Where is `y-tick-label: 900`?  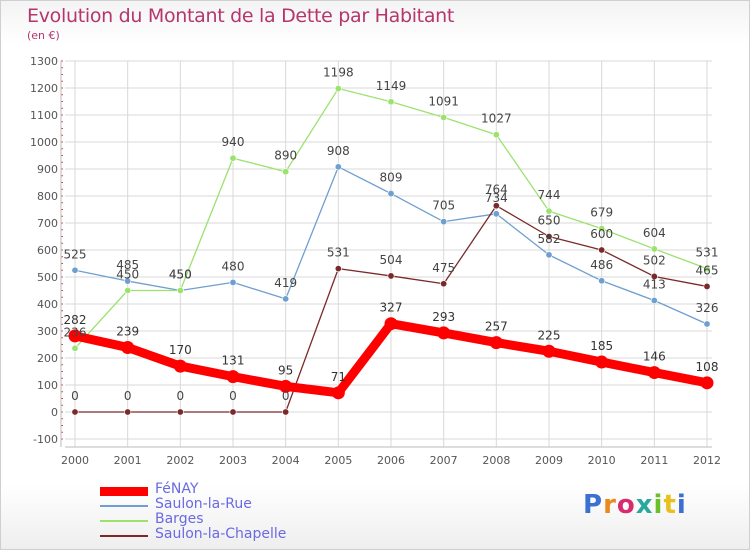
y-tick-label: 900 is located at coordinates (47, 169).